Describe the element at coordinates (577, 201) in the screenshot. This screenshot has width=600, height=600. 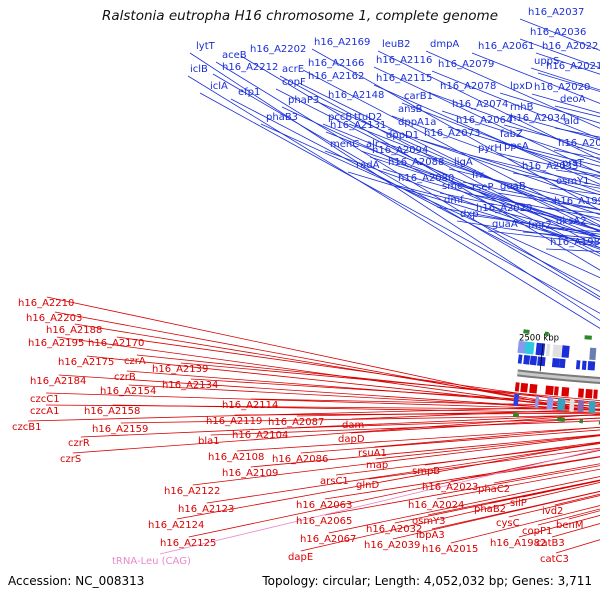
I see `outer-gene-label: h16_A1994` at that location.